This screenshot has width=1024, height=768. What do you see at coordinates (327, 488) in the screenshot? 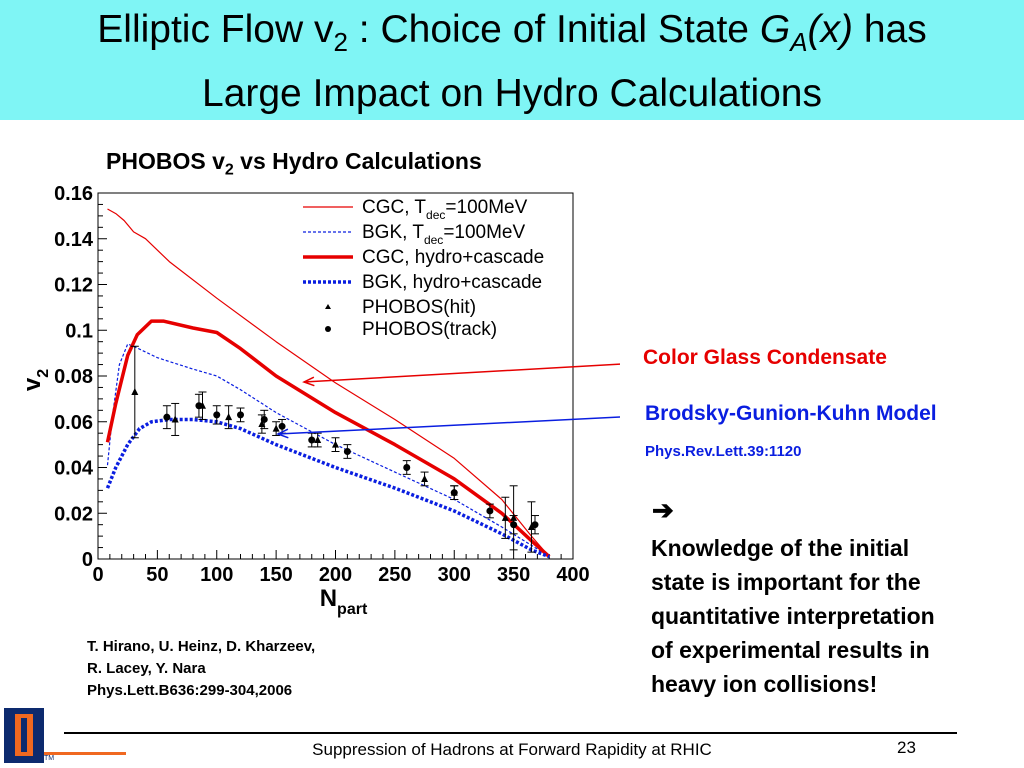
I see `series-line-bgk_hydro` at bounding box center [327, 488].